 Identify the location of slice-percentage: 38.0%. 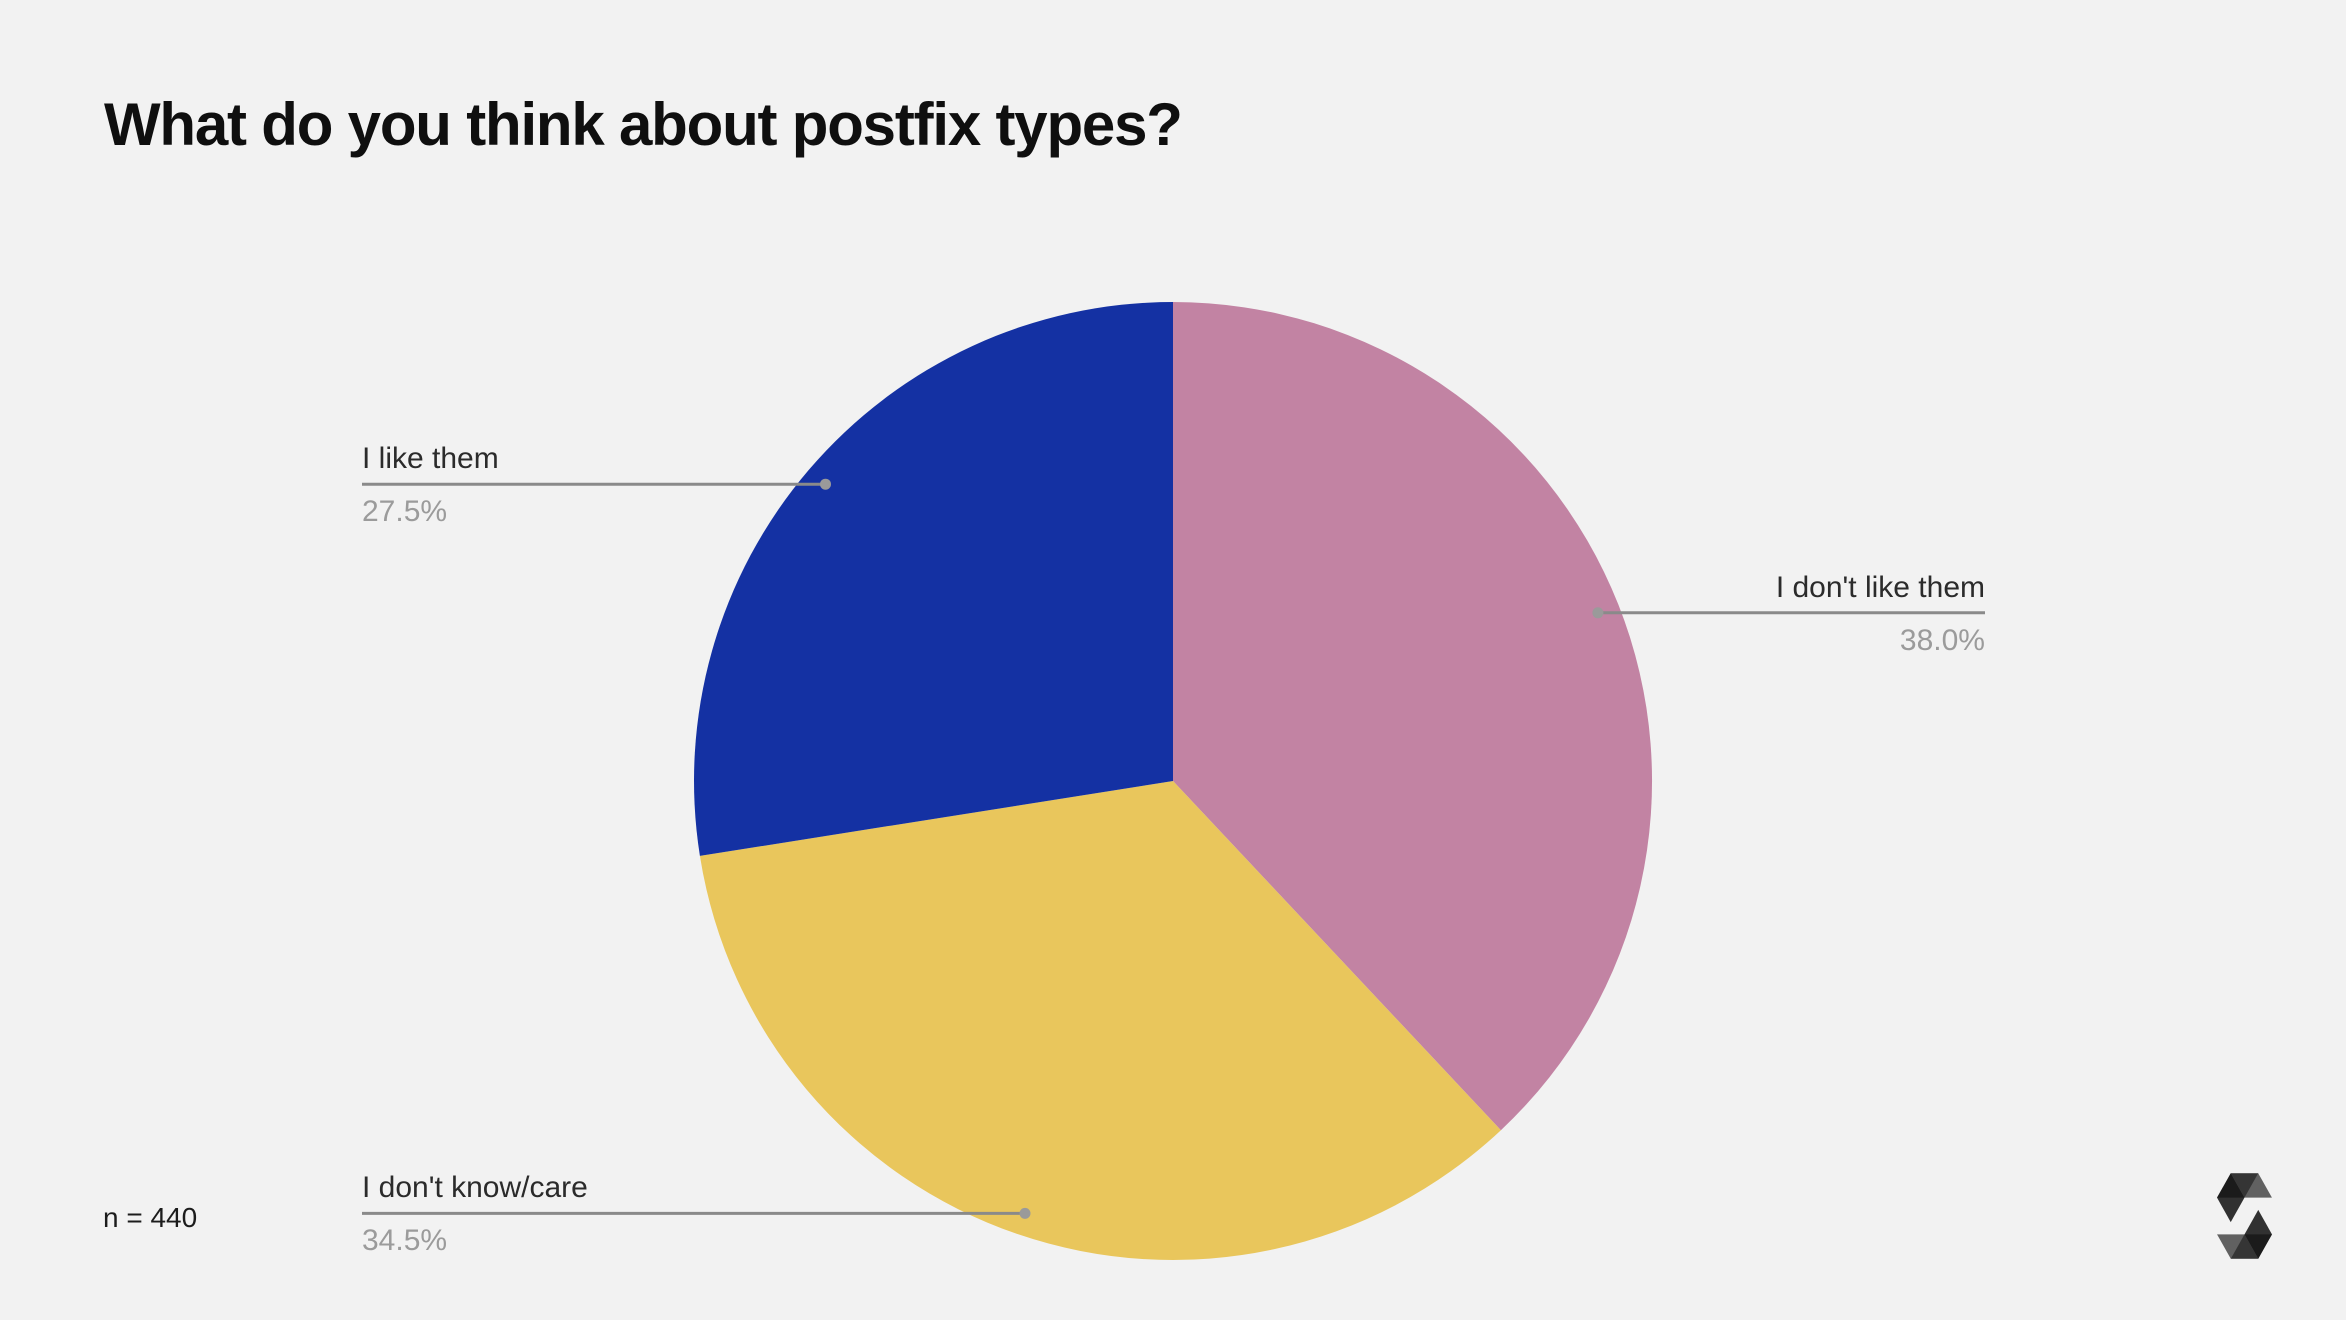
(1942, 640).